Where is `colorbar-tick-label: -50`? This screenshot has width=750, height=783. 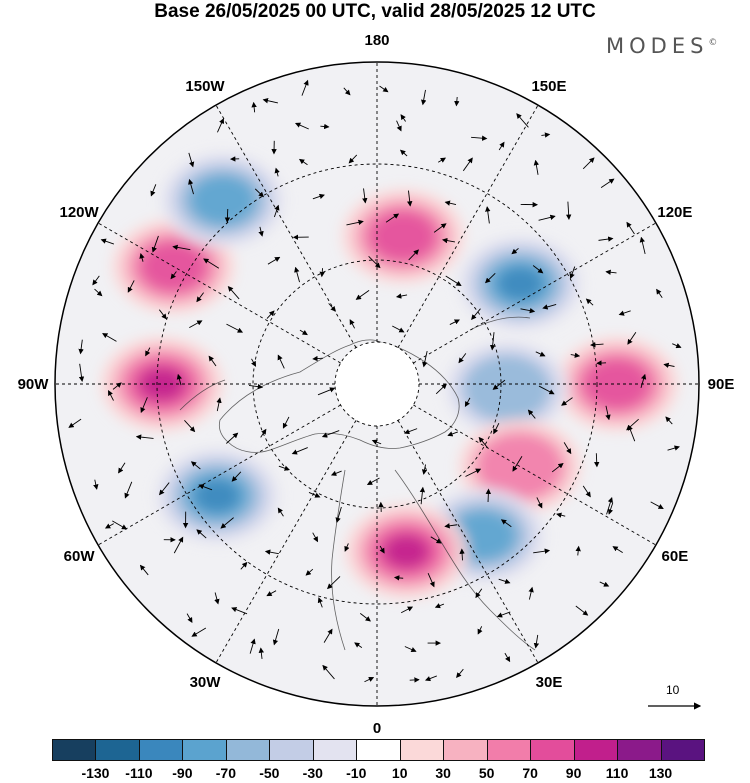
colorbar-tick-label: -50 is located at coordinates (269, 773).